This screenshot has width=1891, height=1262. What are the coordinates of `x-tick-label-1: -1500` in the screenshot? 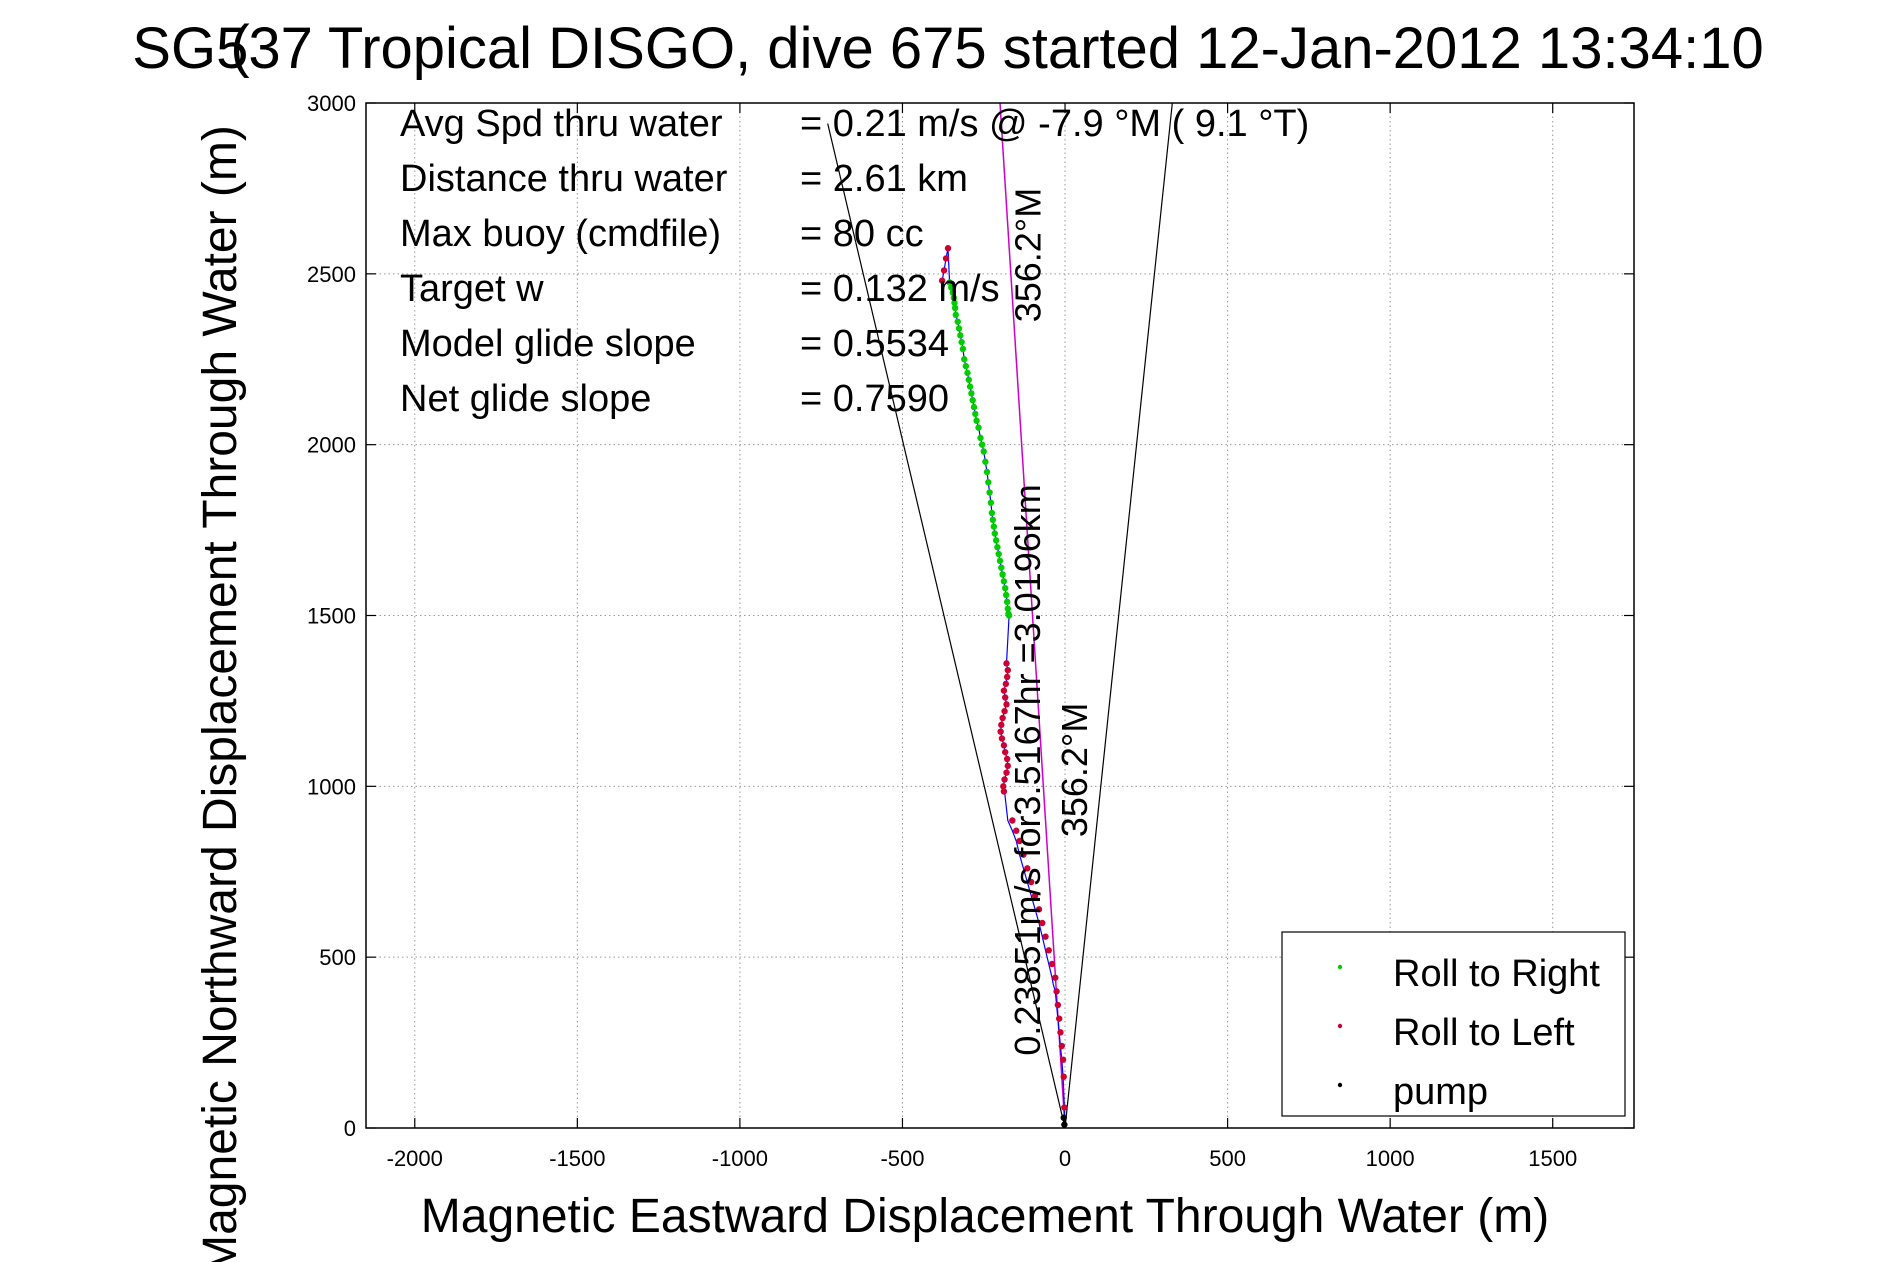 It's located at (577, 1158).